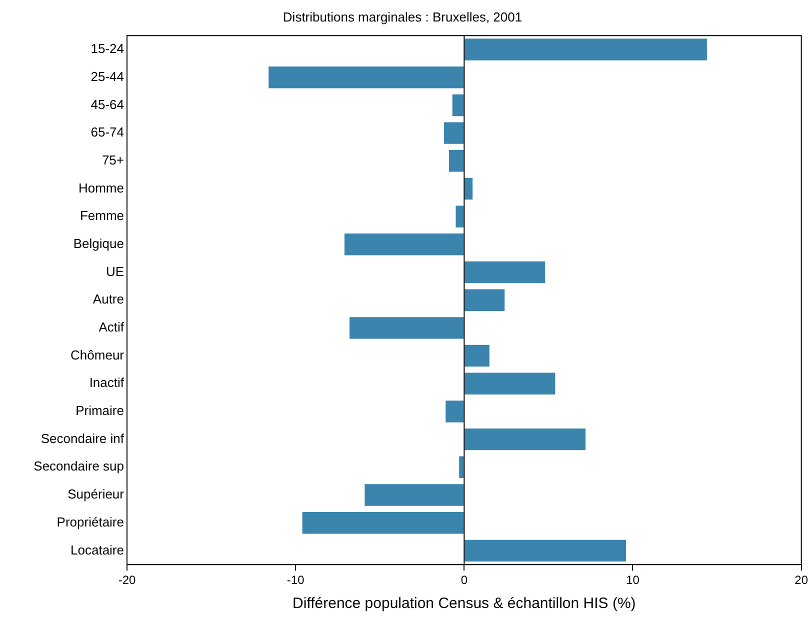 This screenshot has width=811, height=621. I want to click on y-tick-label: 65-74, so click(107, 132).